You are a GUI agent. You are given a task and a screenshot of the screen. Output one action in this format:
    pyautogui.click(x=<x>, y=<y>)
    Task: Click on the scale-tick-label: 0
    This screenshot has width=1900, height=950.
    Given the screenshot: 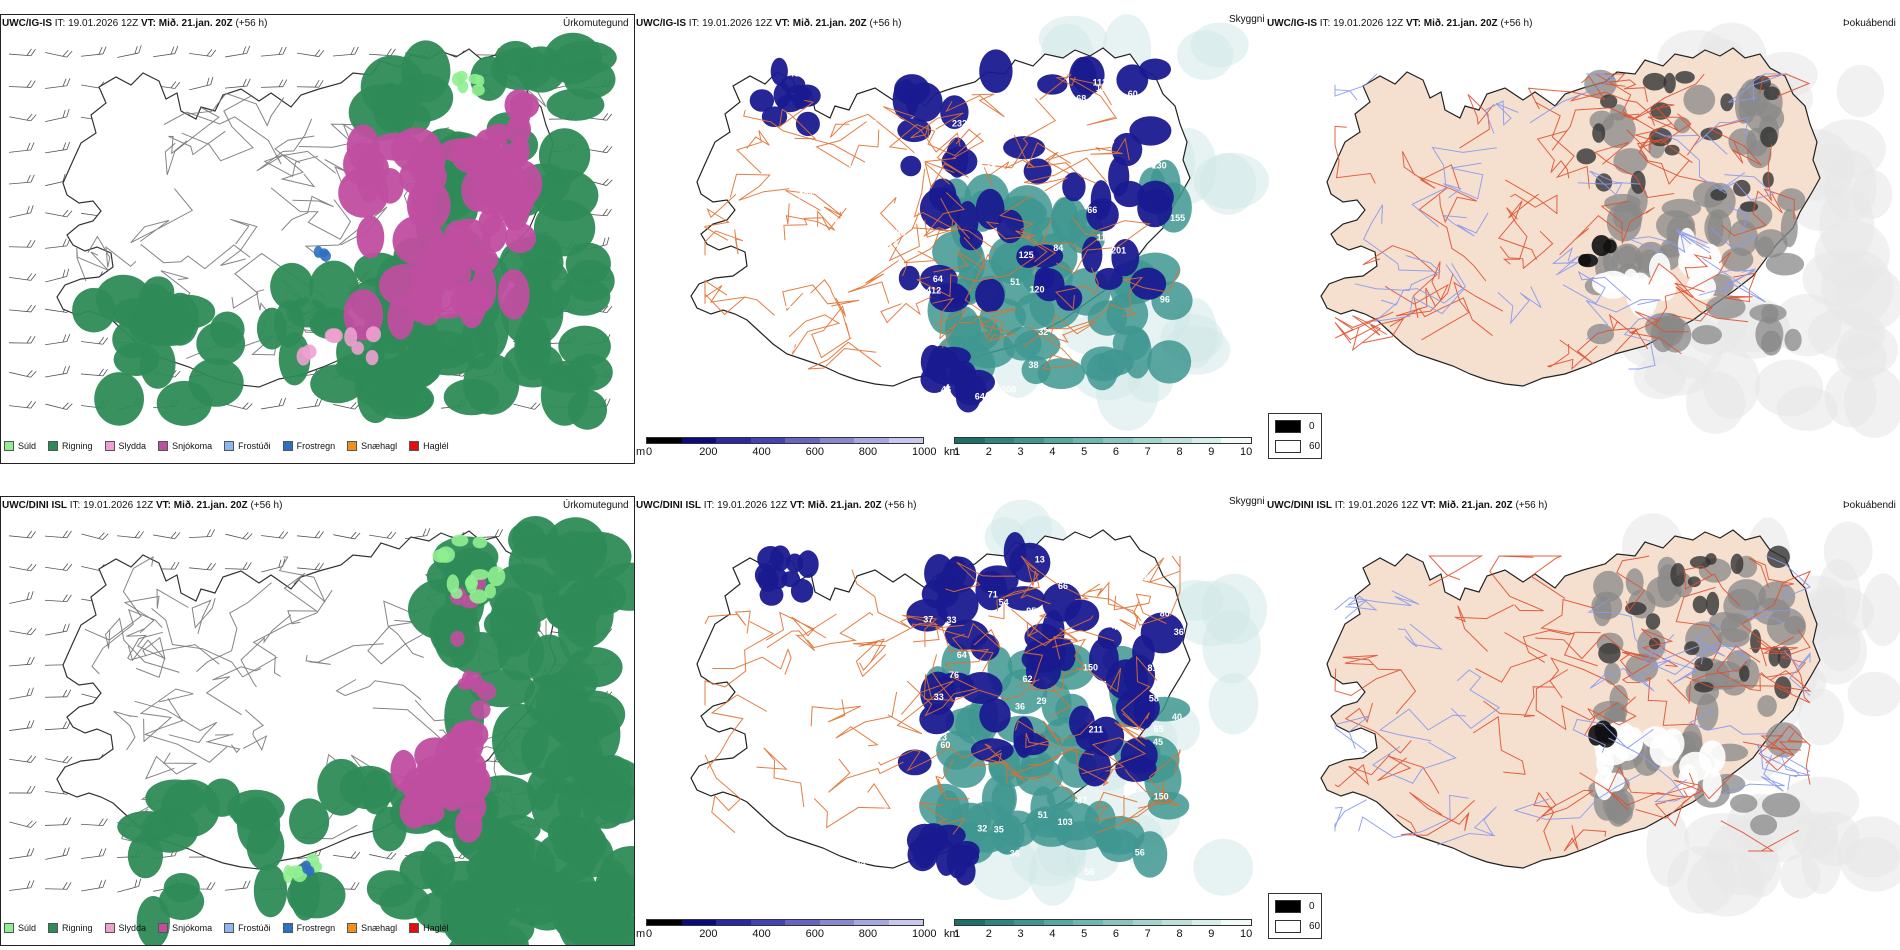 What is the action you would take?
    pyautogui.click(x=649, y=934)
    